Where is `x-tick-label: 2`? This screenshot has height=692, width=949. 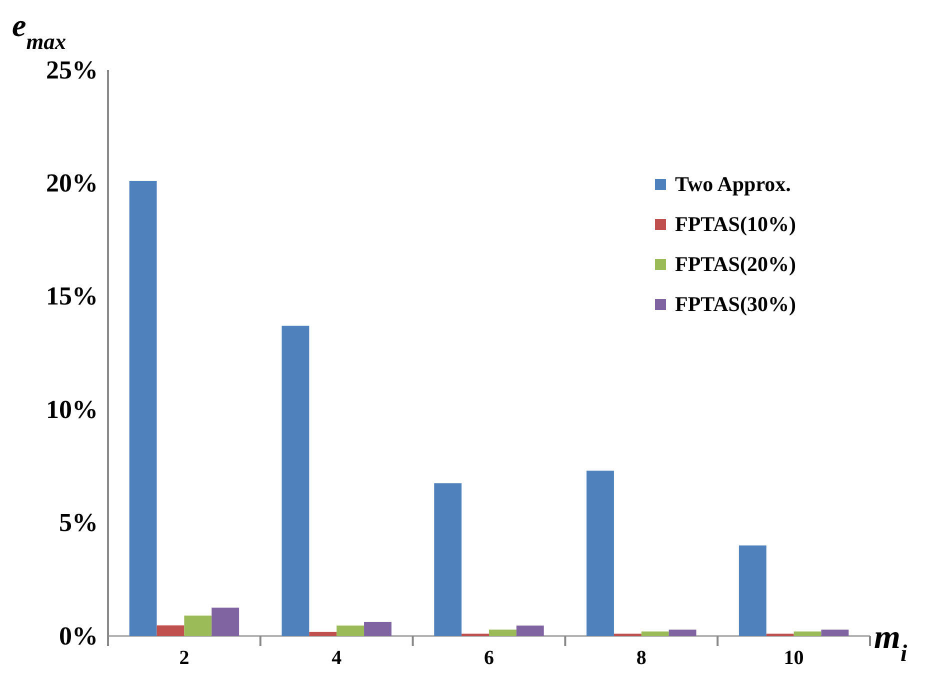
x-tick-label: 2 is located at coordinates (184, 658).